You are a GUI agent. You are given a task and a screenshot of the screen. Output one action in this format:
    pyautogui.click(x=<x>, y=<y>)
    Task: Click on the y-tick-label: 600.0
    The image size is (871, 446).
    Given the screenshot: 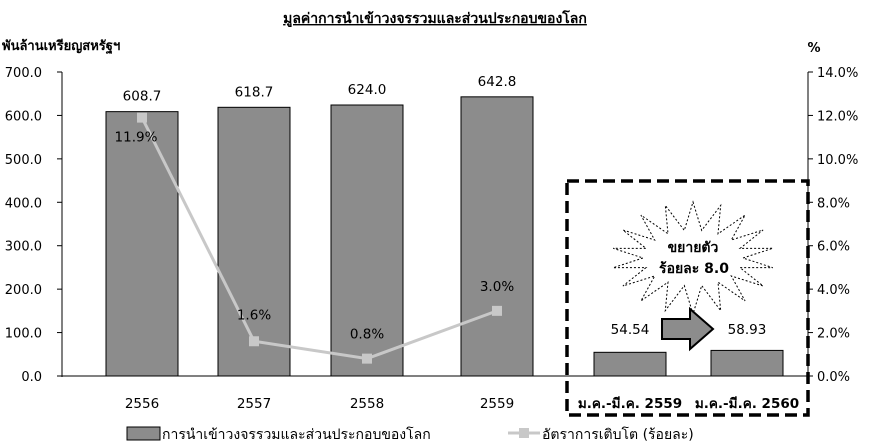 What is the action you would take?
    pyautogui.click(x=23, y=116)
    